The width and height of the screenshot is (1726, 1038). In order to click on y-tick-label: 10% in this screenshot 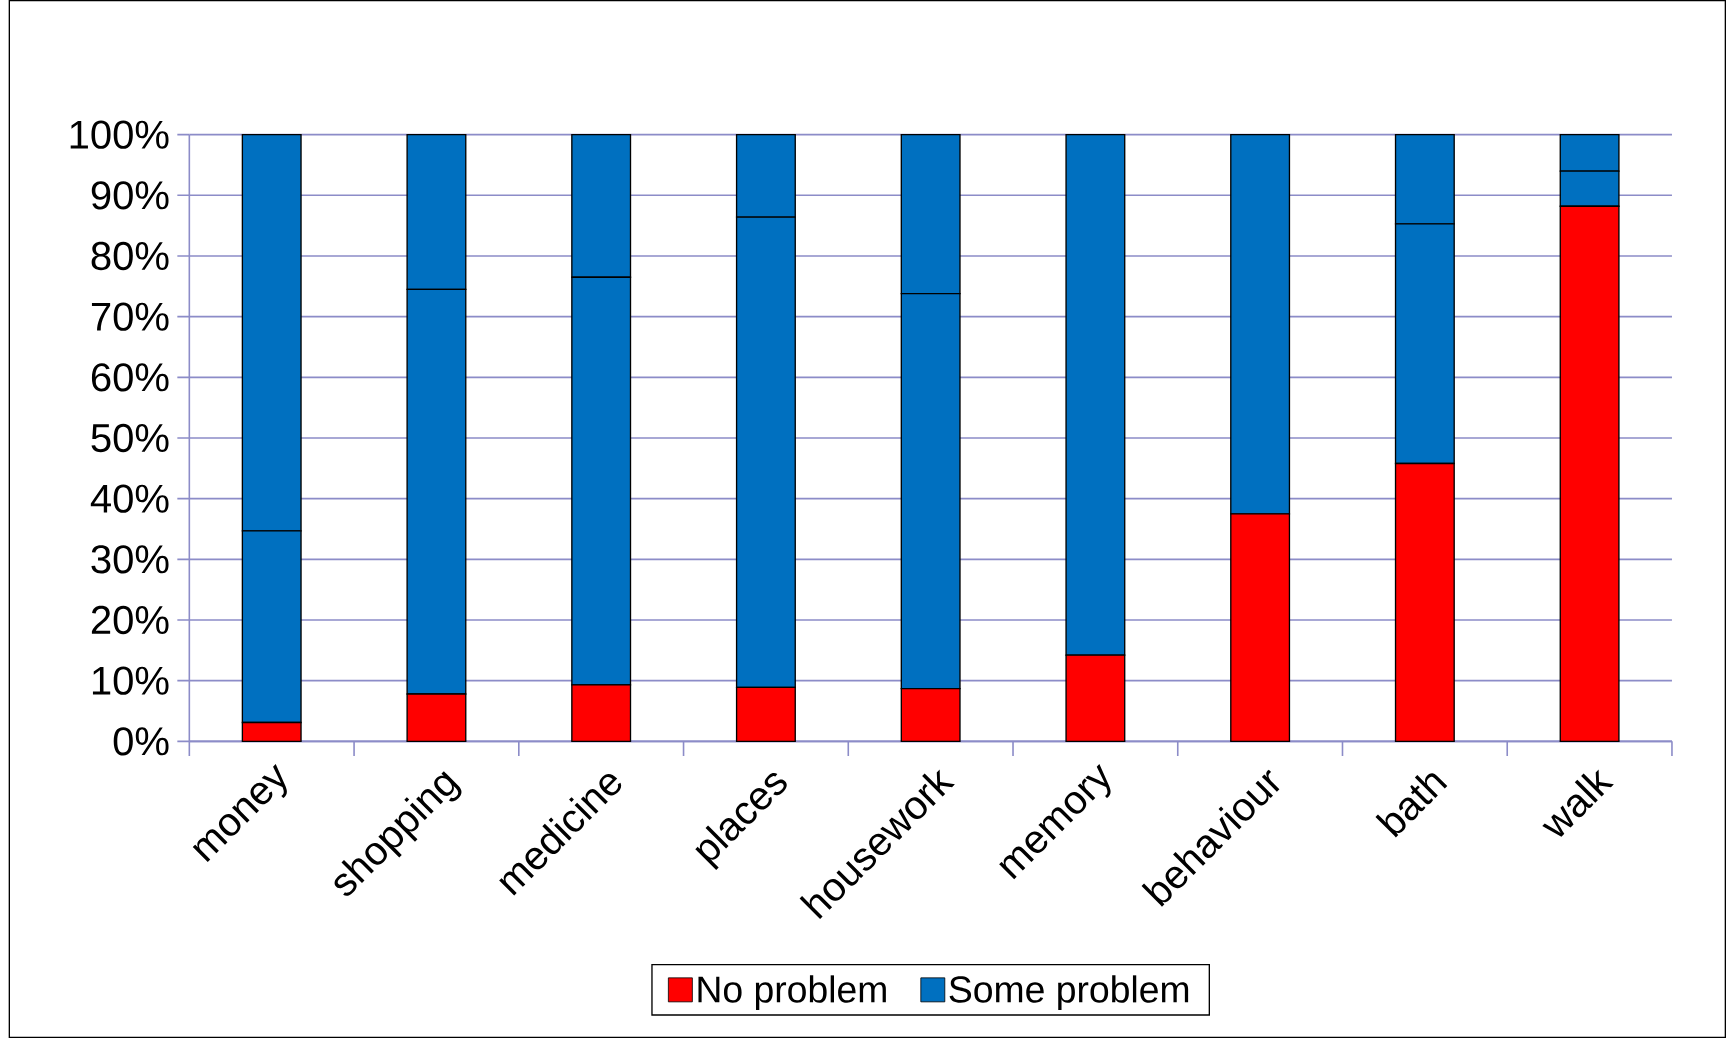, I will do `click(130, 680)`.